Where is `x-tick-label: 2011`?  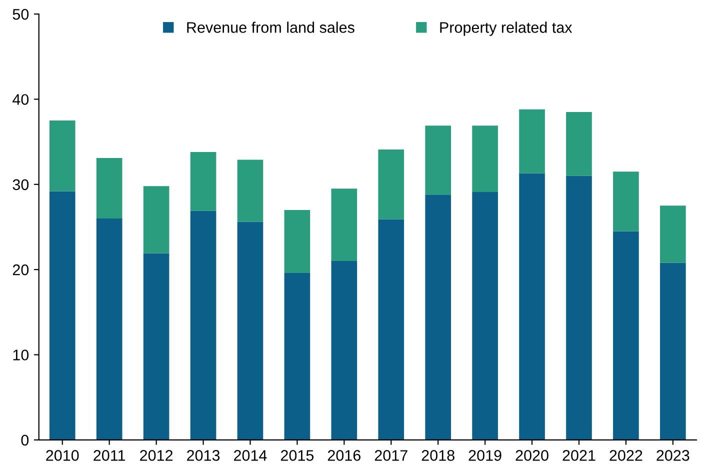
x-tick-label: 2011 is located at coordinates (110, 455).